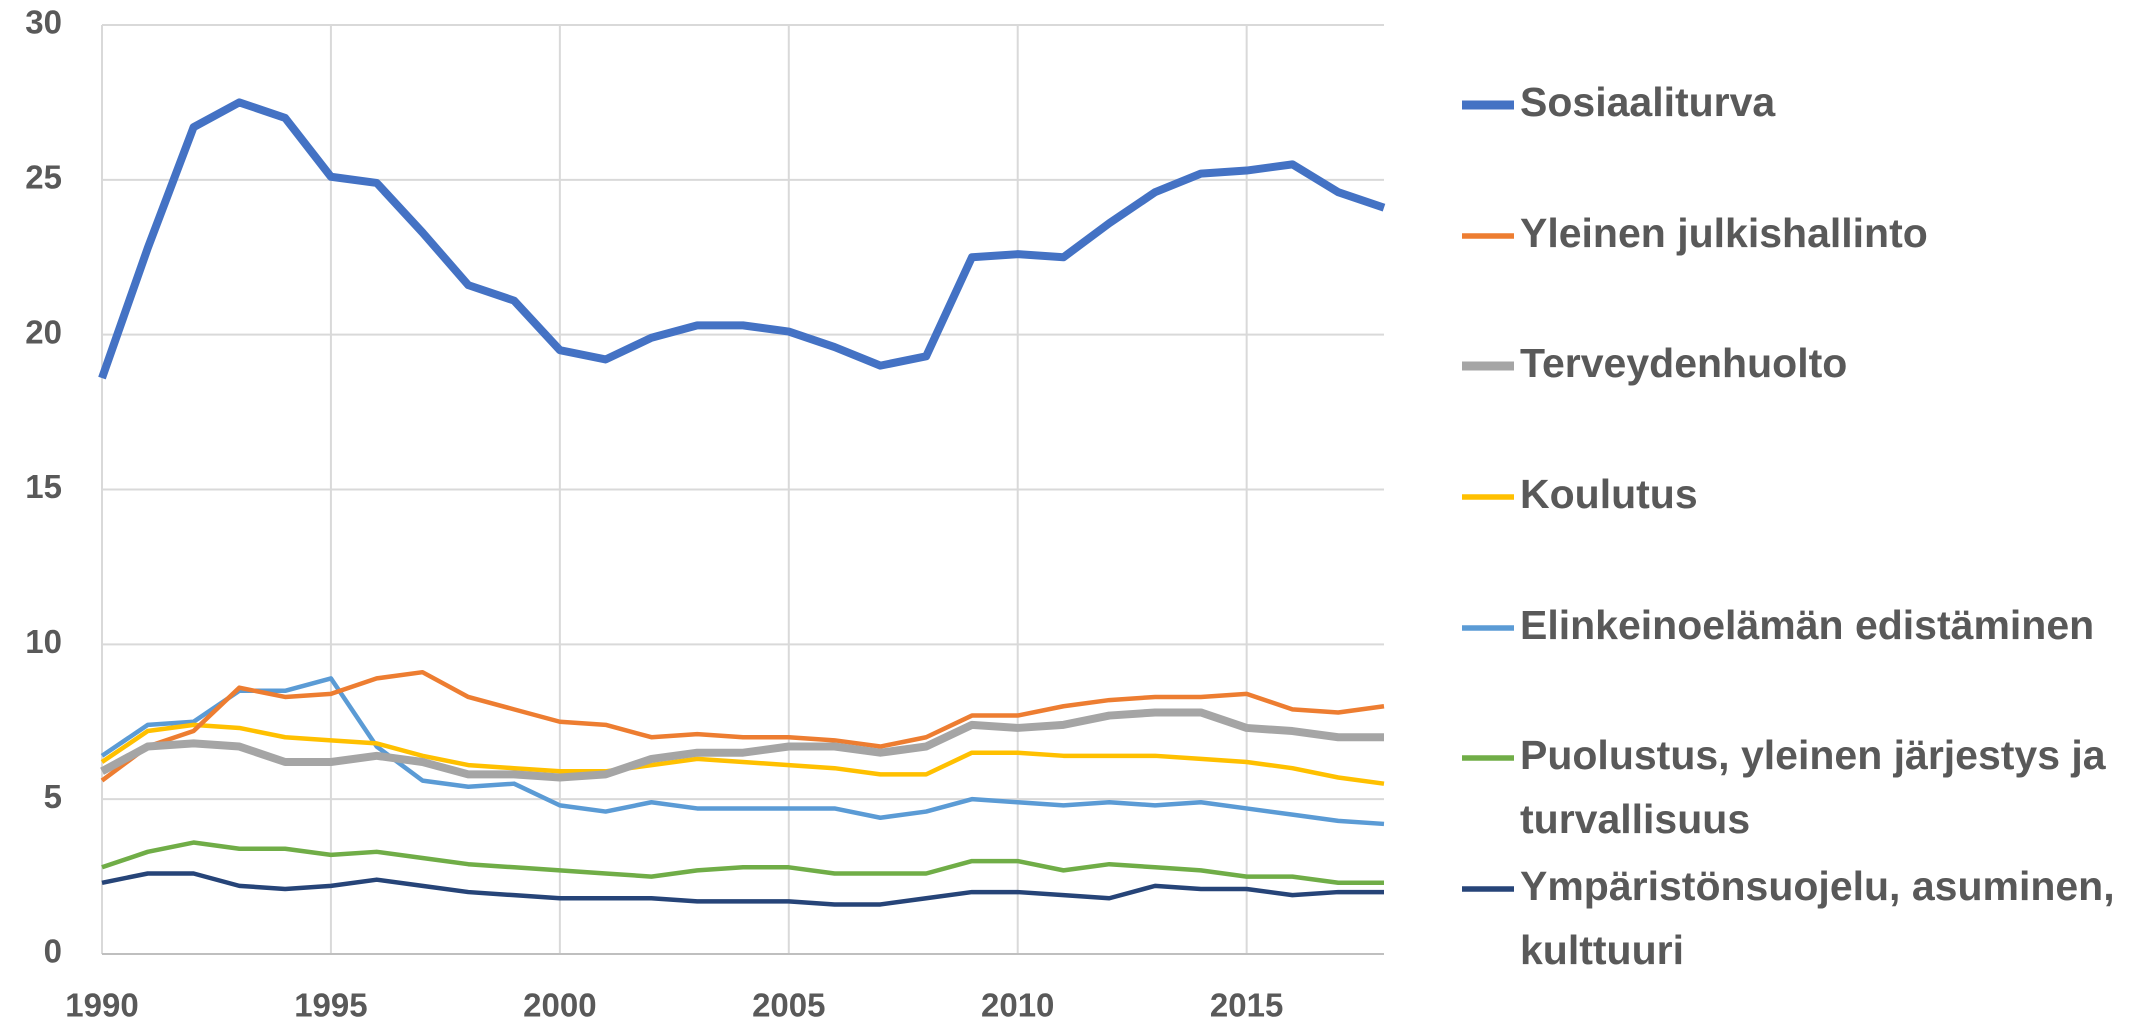  What do you see at coordinates (1635, 819) in the screenshot?
I see `legend-line: turvallisuus` at bounding box center [1635, 819].